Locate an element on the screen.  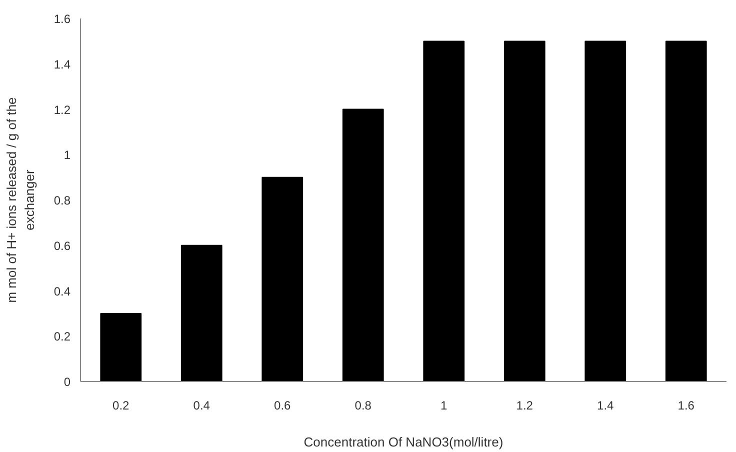
x-tick-label: 1 is located at coordinates (444, 405).